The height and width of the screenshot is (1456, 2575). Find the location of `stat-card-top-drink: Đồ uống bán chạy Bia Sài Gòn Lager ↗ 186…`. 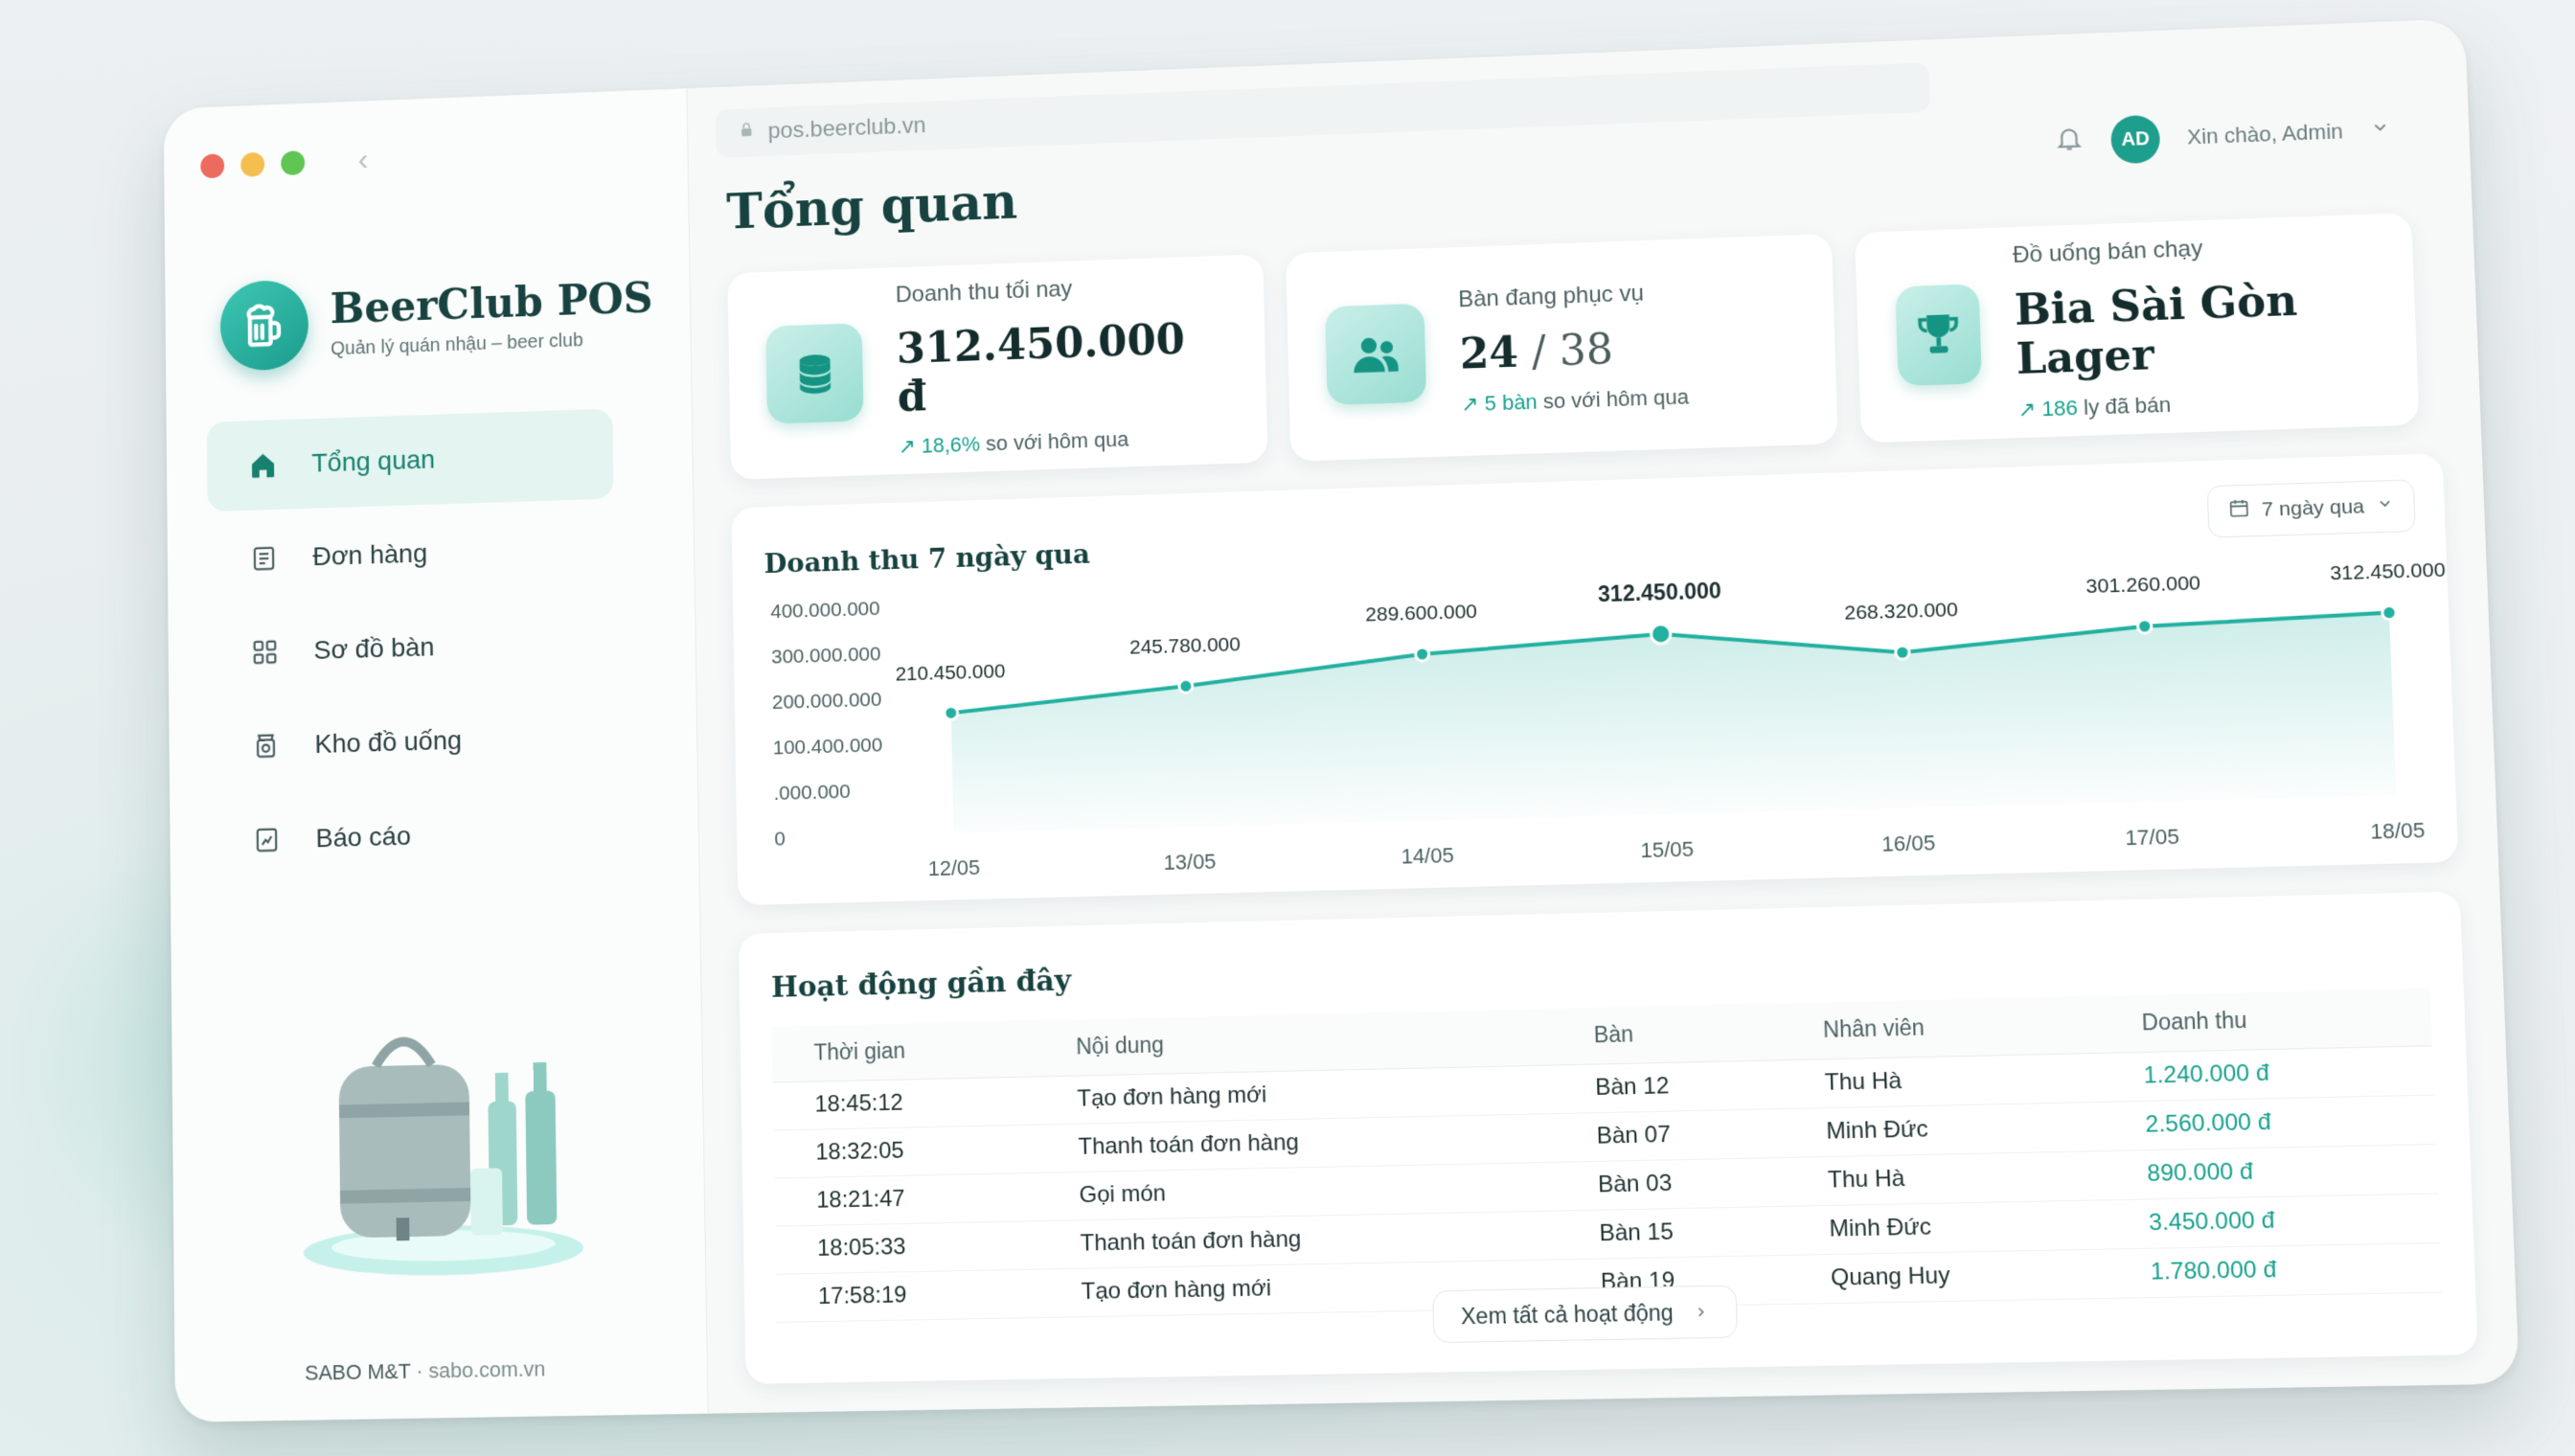

stat-card-top-drink: Đồ uống bán chạy Bia Sài Gòn Lager ↗ 186… is located at coordinates (2137, 328).